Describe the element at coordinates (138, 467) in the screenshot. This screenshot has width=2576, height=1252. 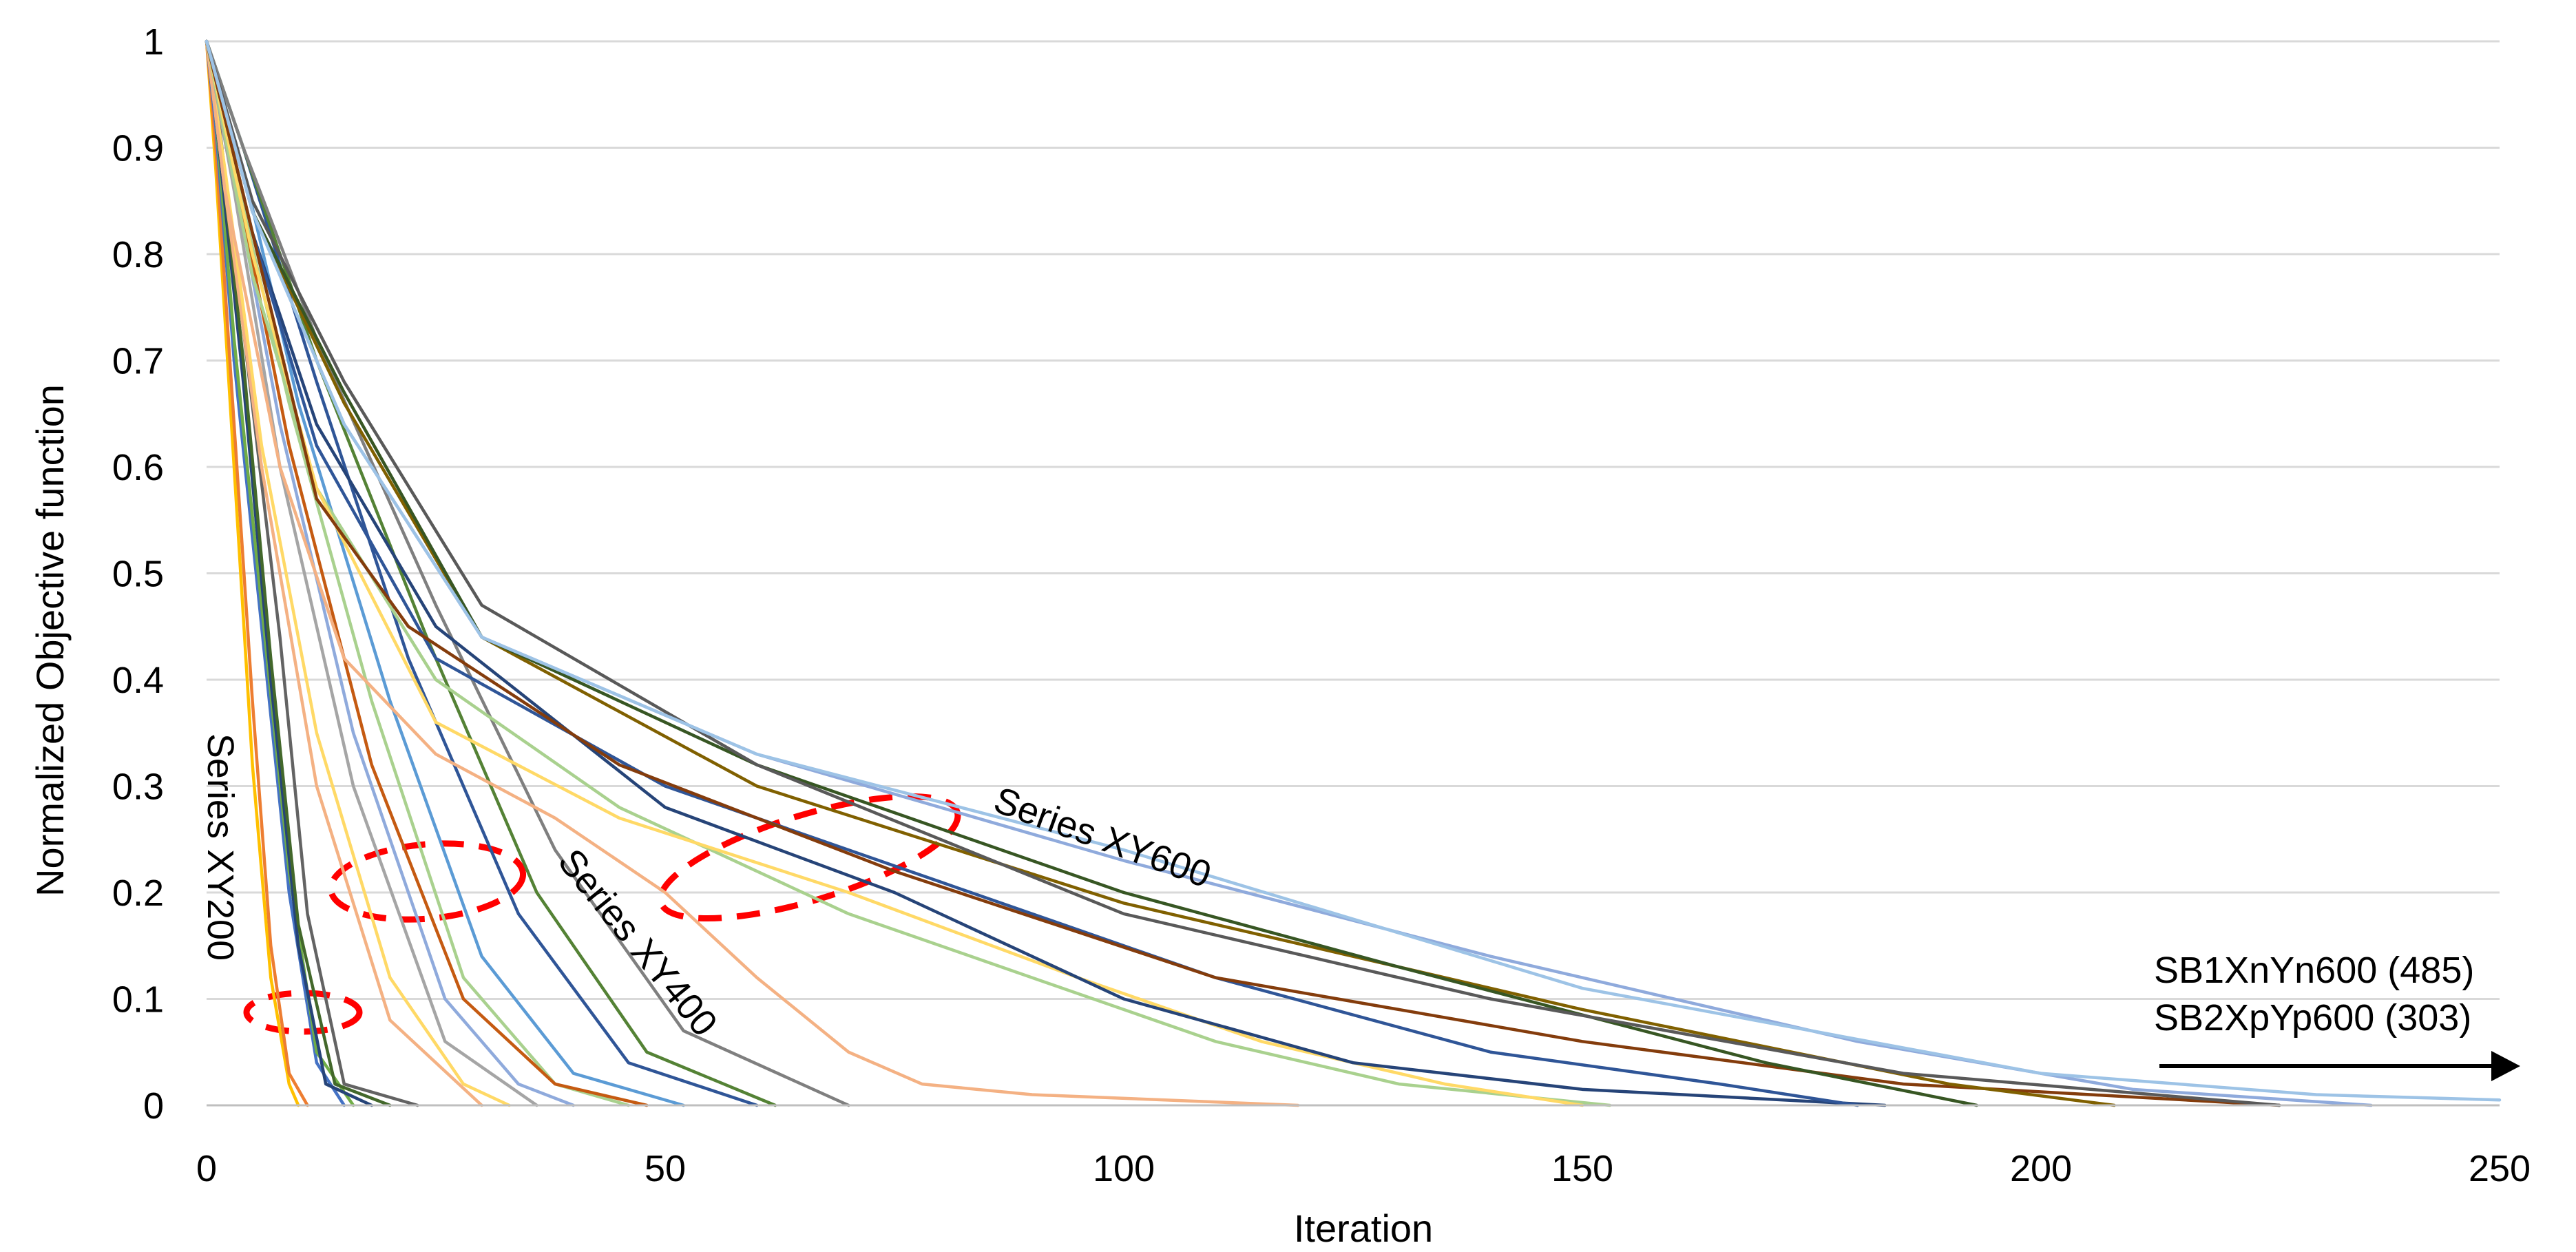
I see `y-tick-label: 0.6` at that location.